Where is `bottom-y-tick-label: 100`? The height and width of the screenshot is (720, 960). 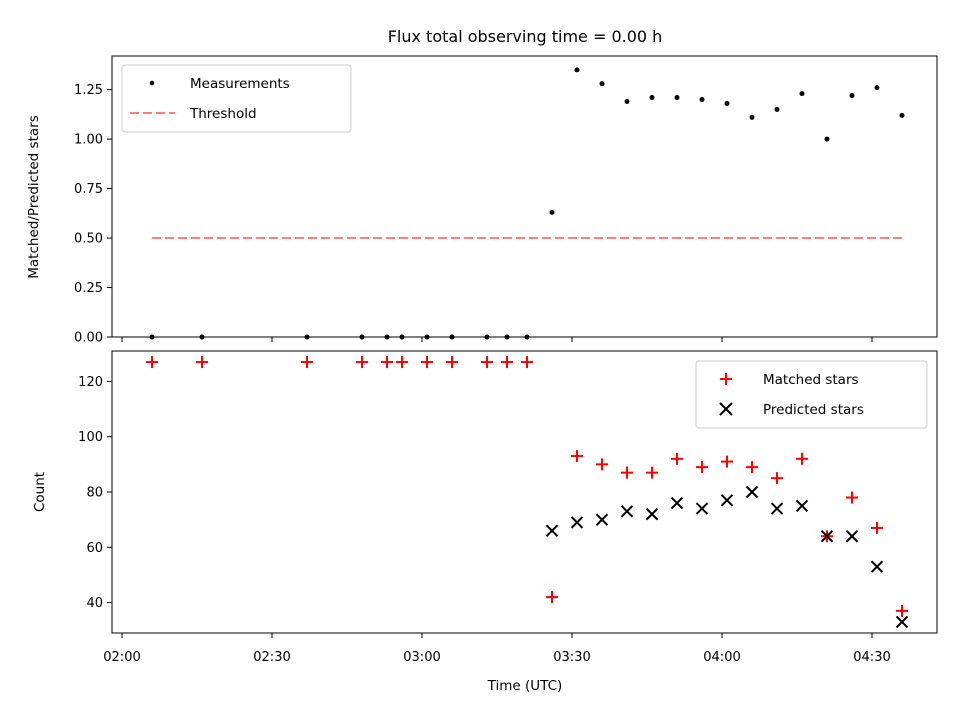 bottom-y-tick-label: 100 is located at coordinates (90, 437).